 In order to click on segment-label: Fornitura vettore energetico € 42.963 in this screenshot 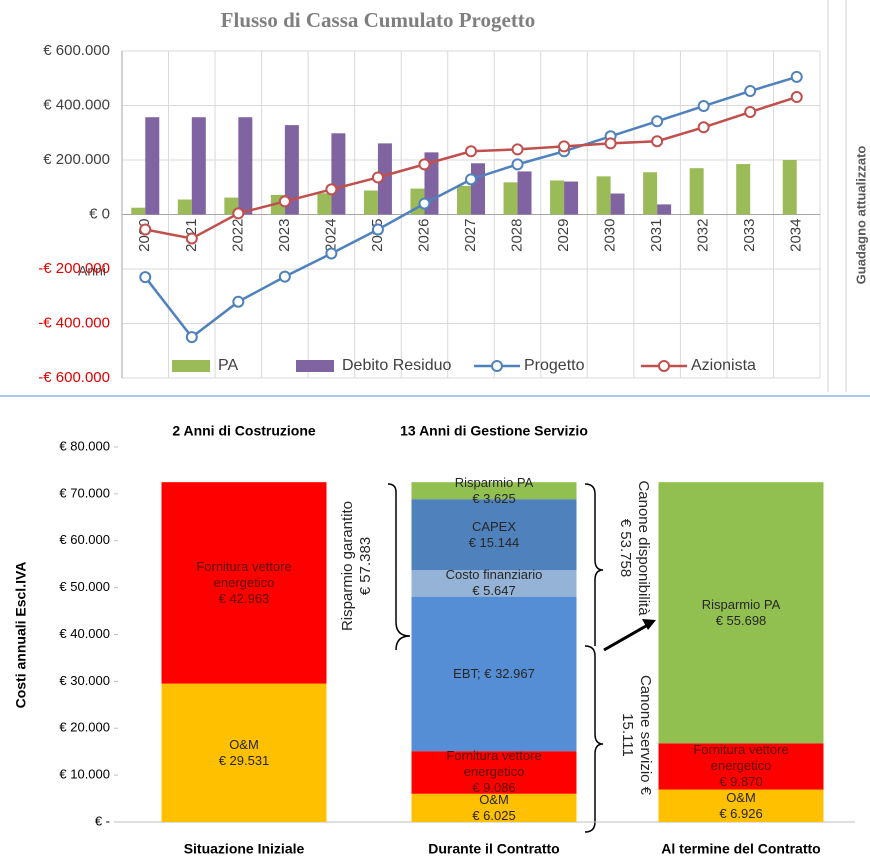, I will do `click(244, 583)`.